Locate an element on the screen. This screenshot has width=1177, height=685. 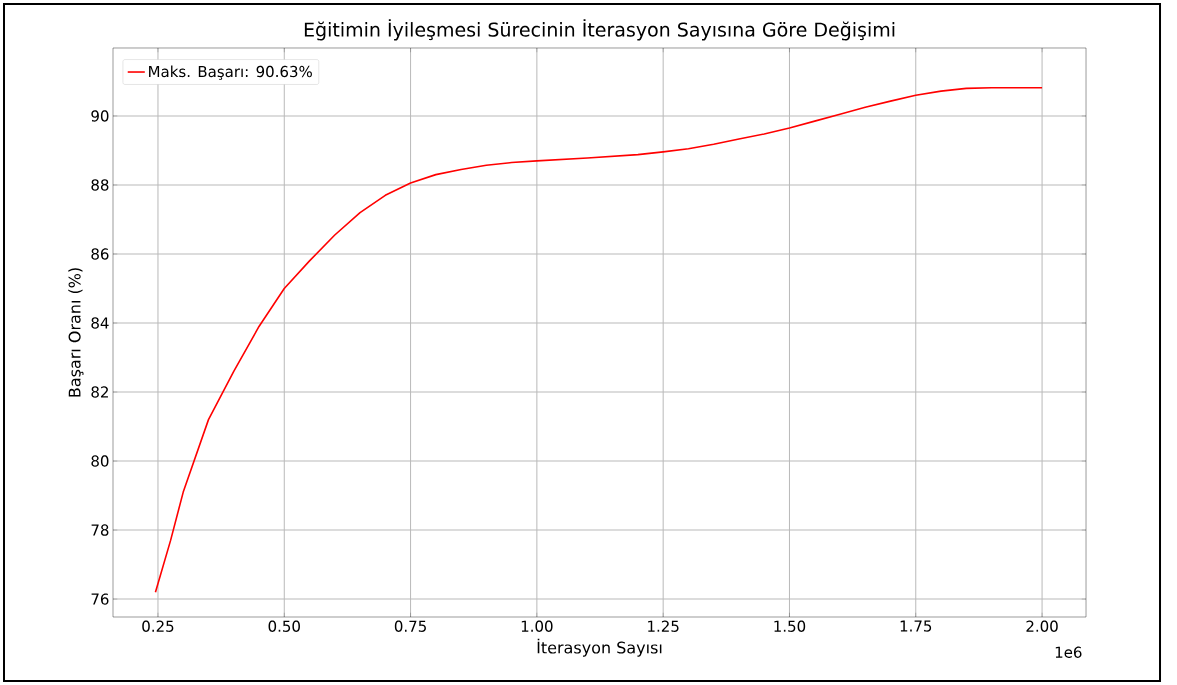
x-tick-label: 0.50 is located at coordinates (284, 626).